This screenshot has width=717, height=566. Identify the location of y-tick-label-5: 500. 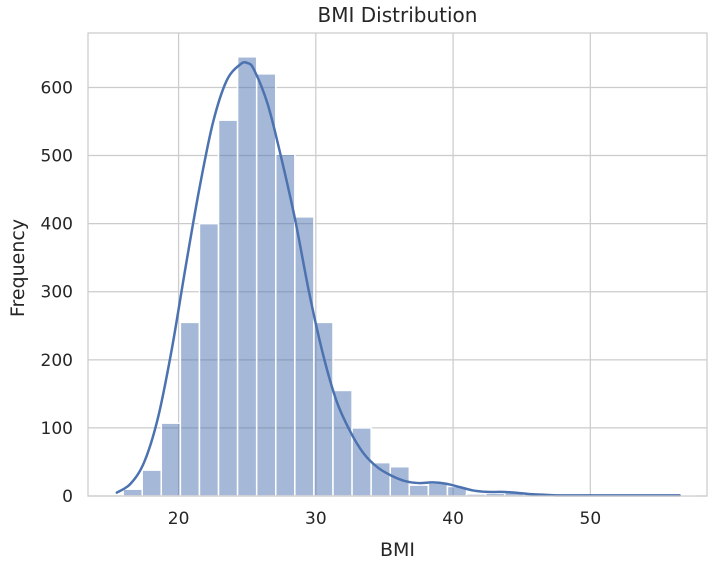
(57, 157).